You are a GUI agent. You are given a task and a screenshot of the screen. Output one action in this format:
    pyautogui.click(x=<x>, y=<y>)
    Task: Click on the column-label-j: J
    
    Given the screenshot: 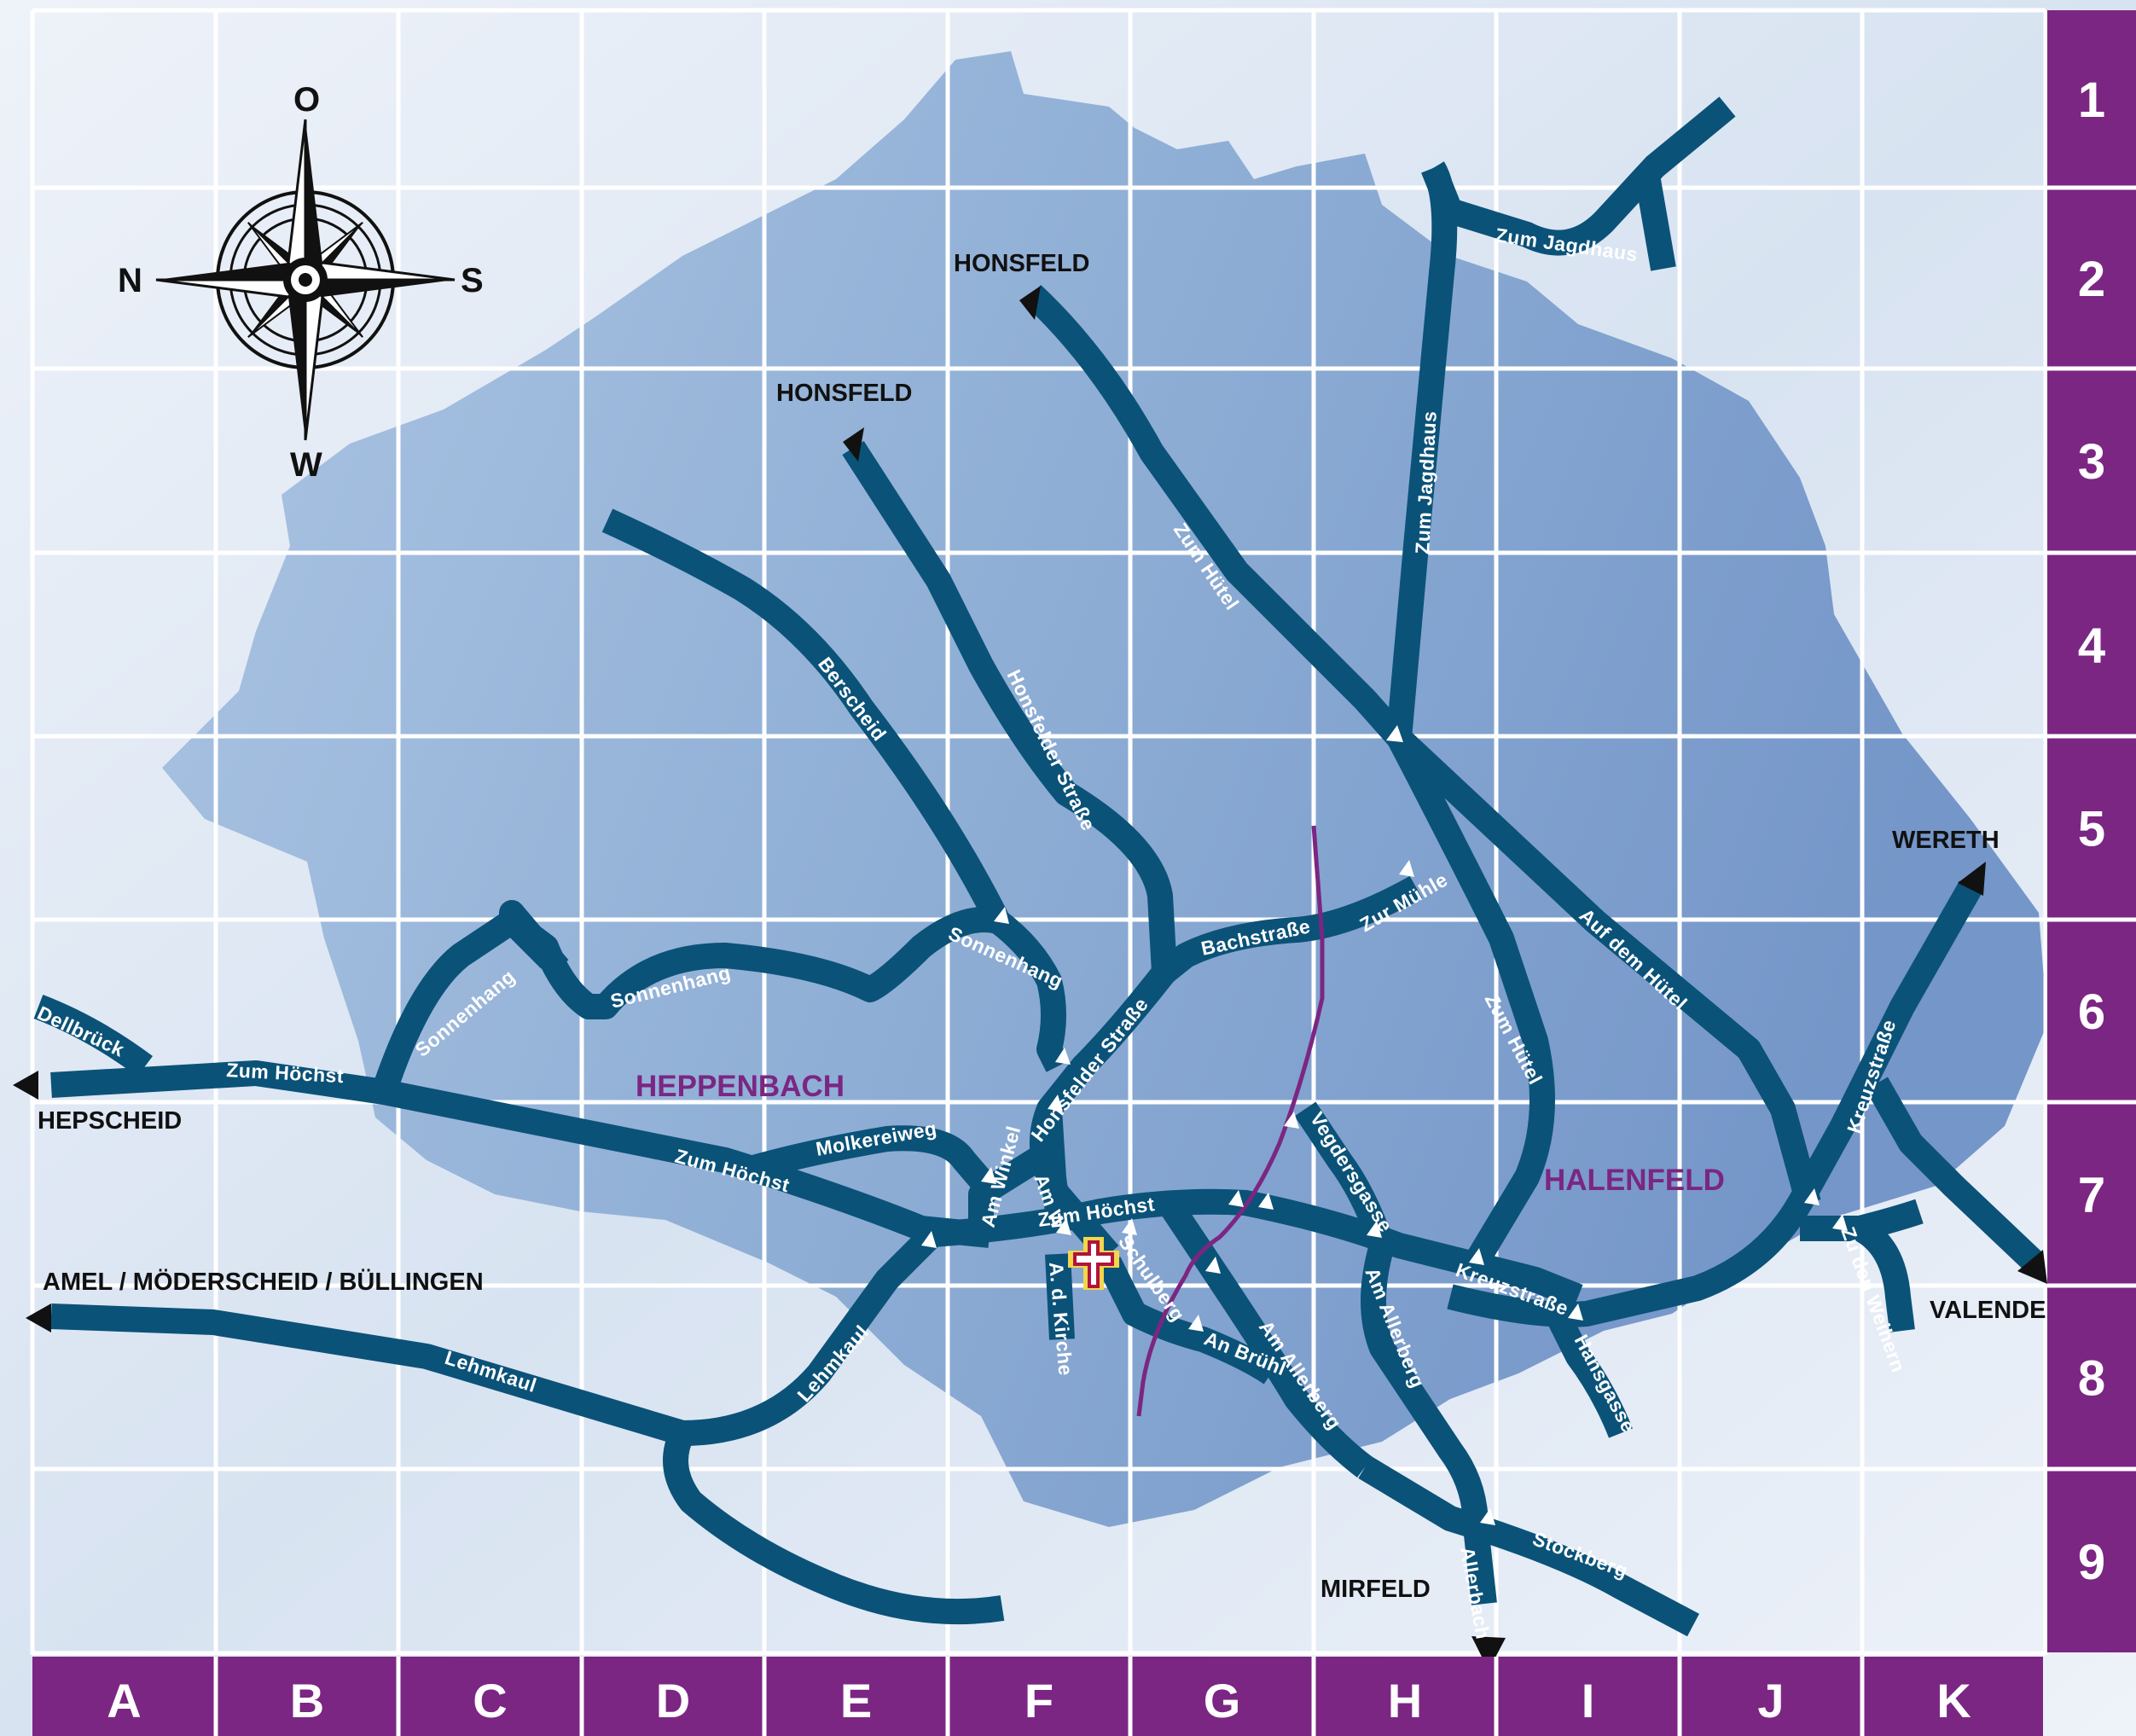 What is the action you would take?
    pyautogui.click(x=1770, y=1700)
    